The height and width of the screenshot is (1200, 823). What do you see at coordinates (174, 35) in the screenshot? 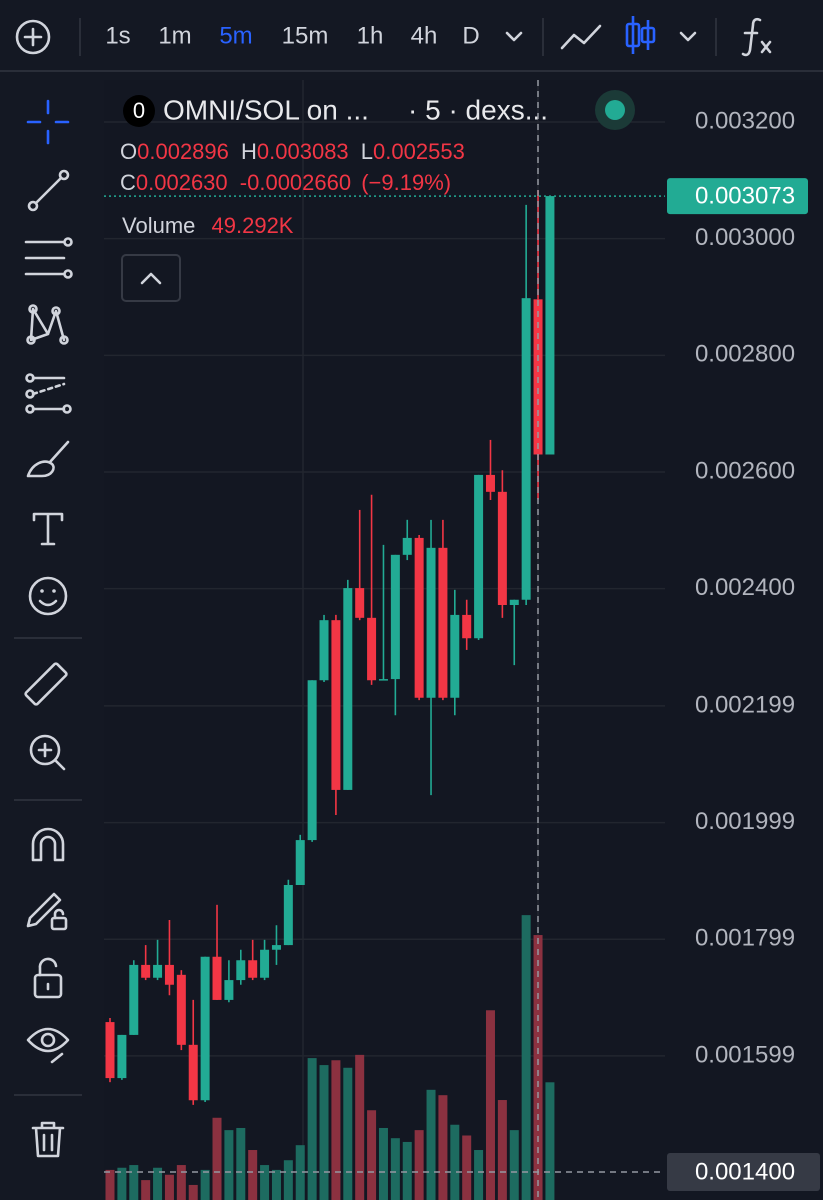
I see `interval-button: 1m` at bounding box center [174, 35].